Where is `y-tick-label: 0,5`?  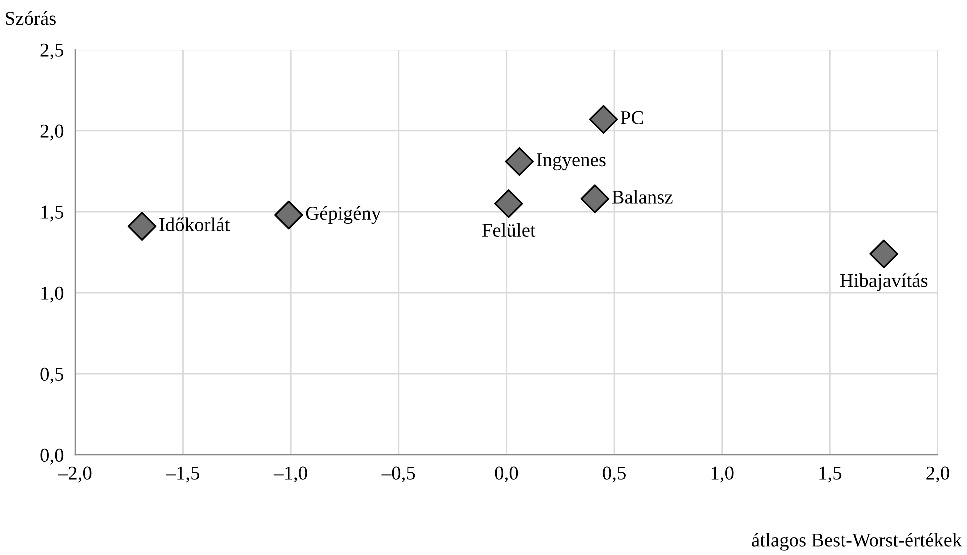 y-tick-label: 0,5 is located at coordinates (52, 376).